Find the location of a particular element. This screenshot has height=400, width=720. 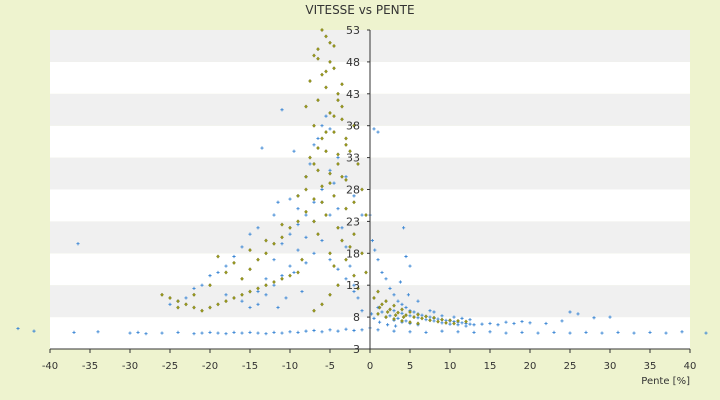

y-tick-label: 43 is located at coordinates (353, 94).